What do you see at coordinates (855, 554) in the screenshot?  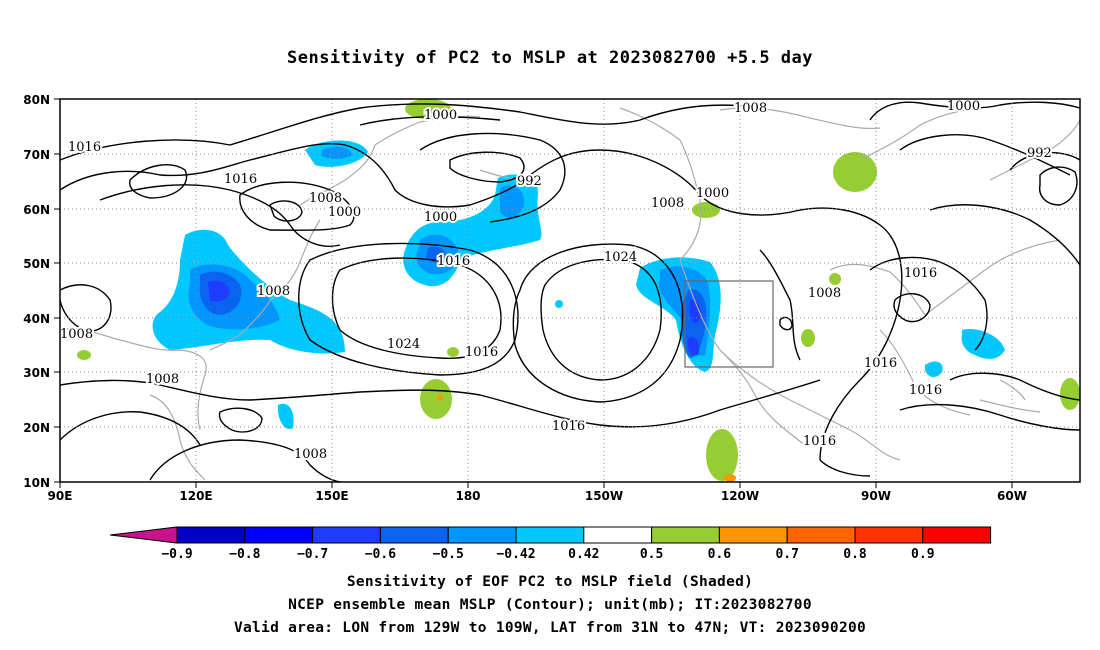 I see `colorbar-label: 0.8` at bounding box center [855, 554].